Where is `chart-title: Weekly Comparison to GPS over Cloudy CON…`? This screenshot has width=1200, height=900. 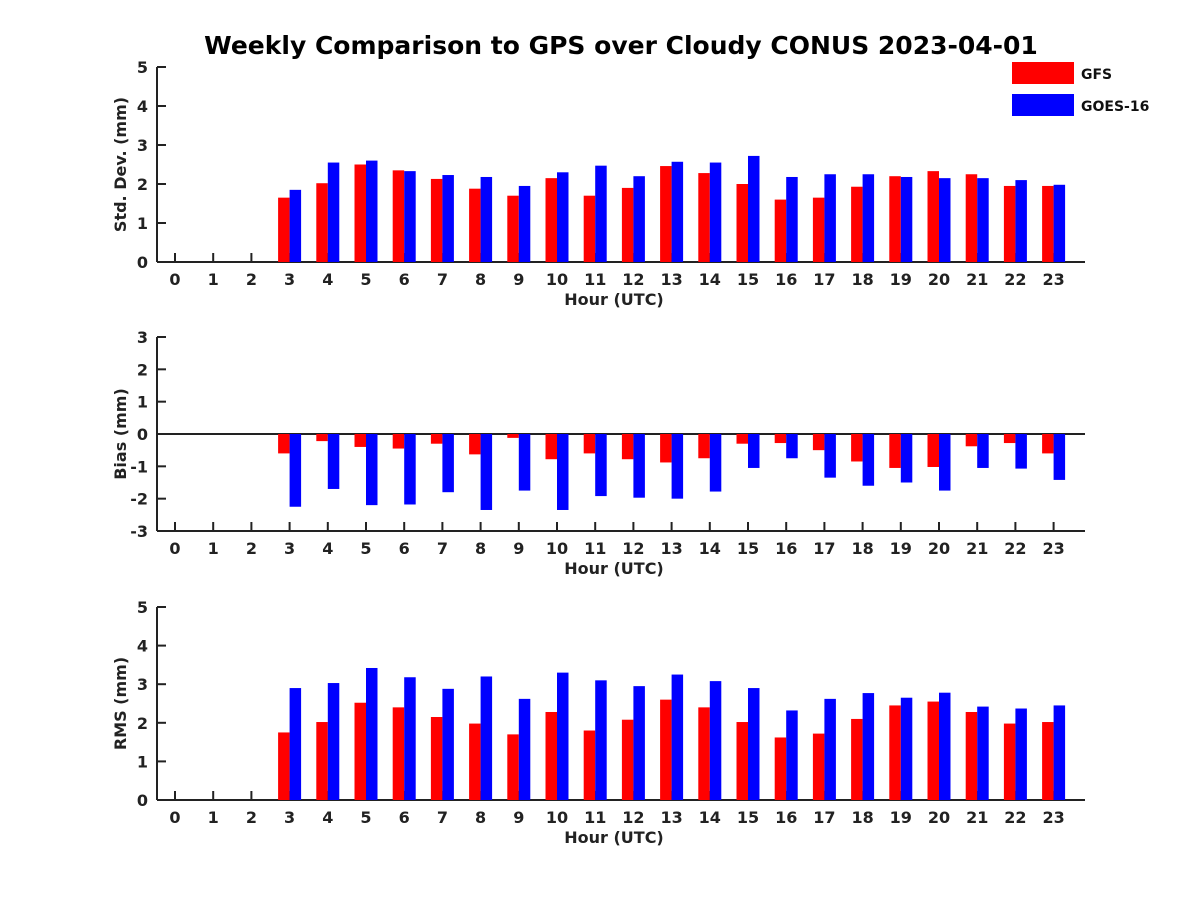
chart-title: Weekly Comparison to GPS over Cloudy CON… is located at coordinates (621, 45).